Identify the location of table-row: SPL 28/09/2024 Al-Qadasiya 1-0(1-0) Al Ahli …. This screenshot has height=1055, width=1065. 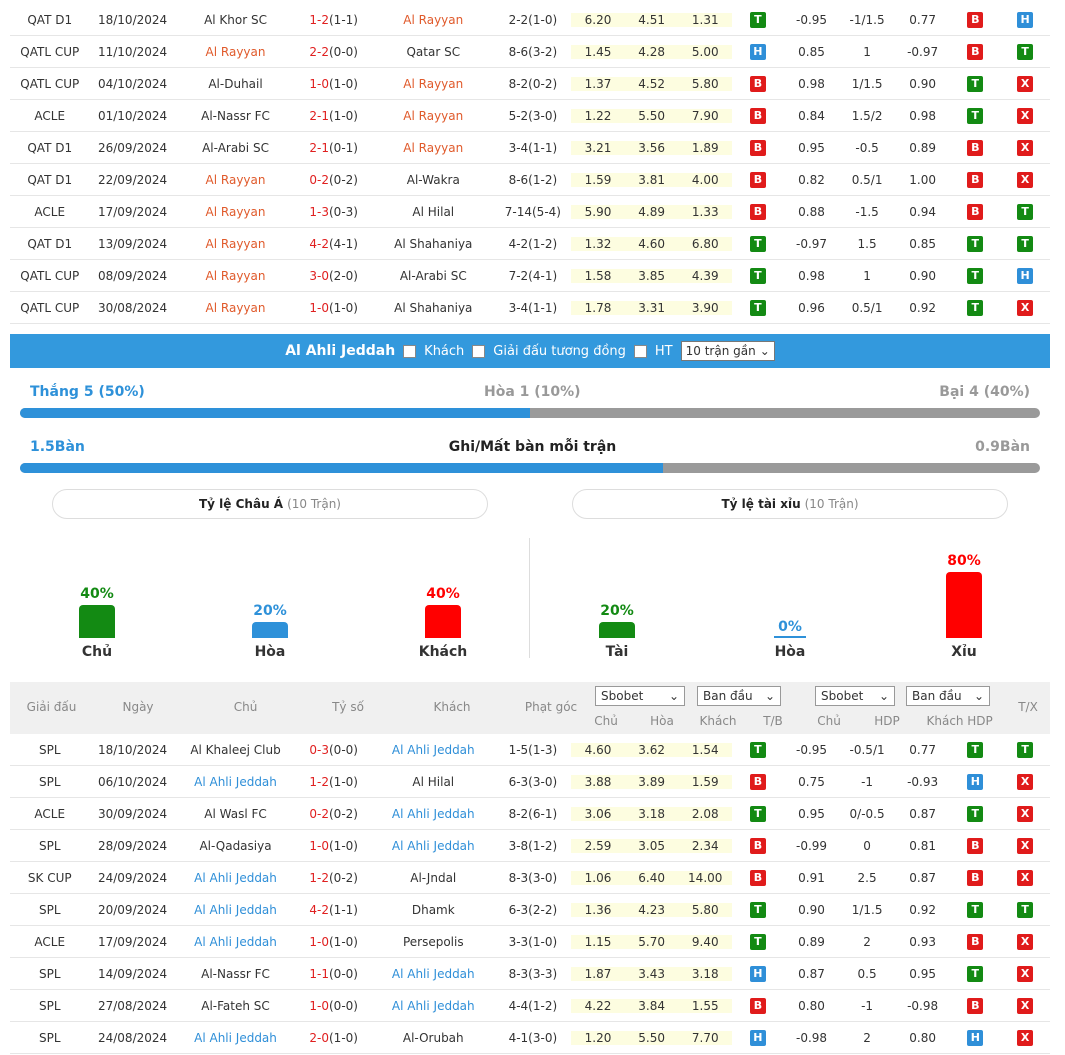
(530, 846).